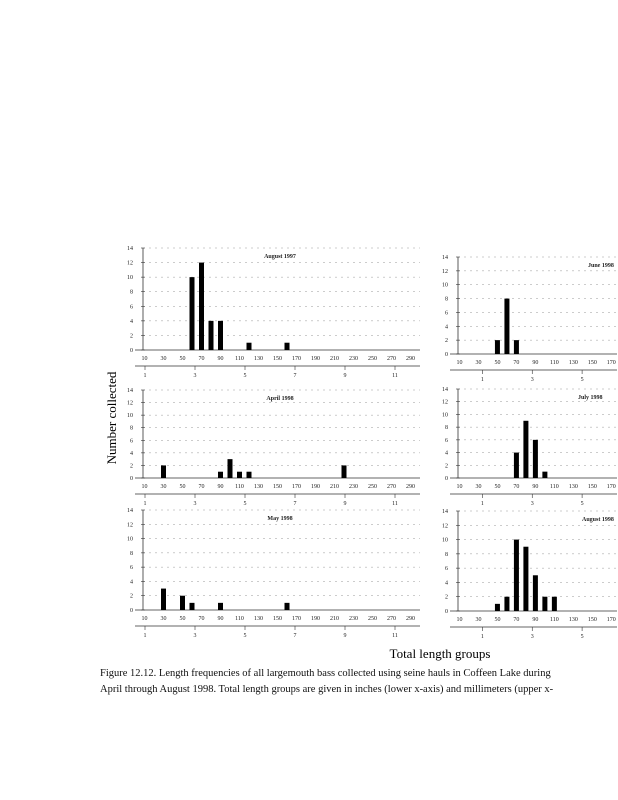 The height and width of the screenshot is (800, 618). What do you see at coordinates (315, 359) in the screenshot?
I see `x-tick-label: 190` at bounding box center [315, 359].